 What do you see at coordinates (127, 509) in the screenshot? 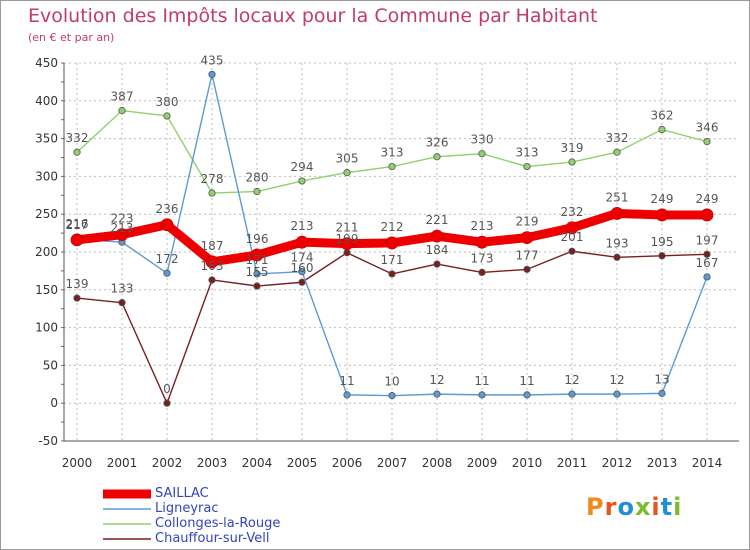
I see `legend-swatch` at bounding box center [127, 509].